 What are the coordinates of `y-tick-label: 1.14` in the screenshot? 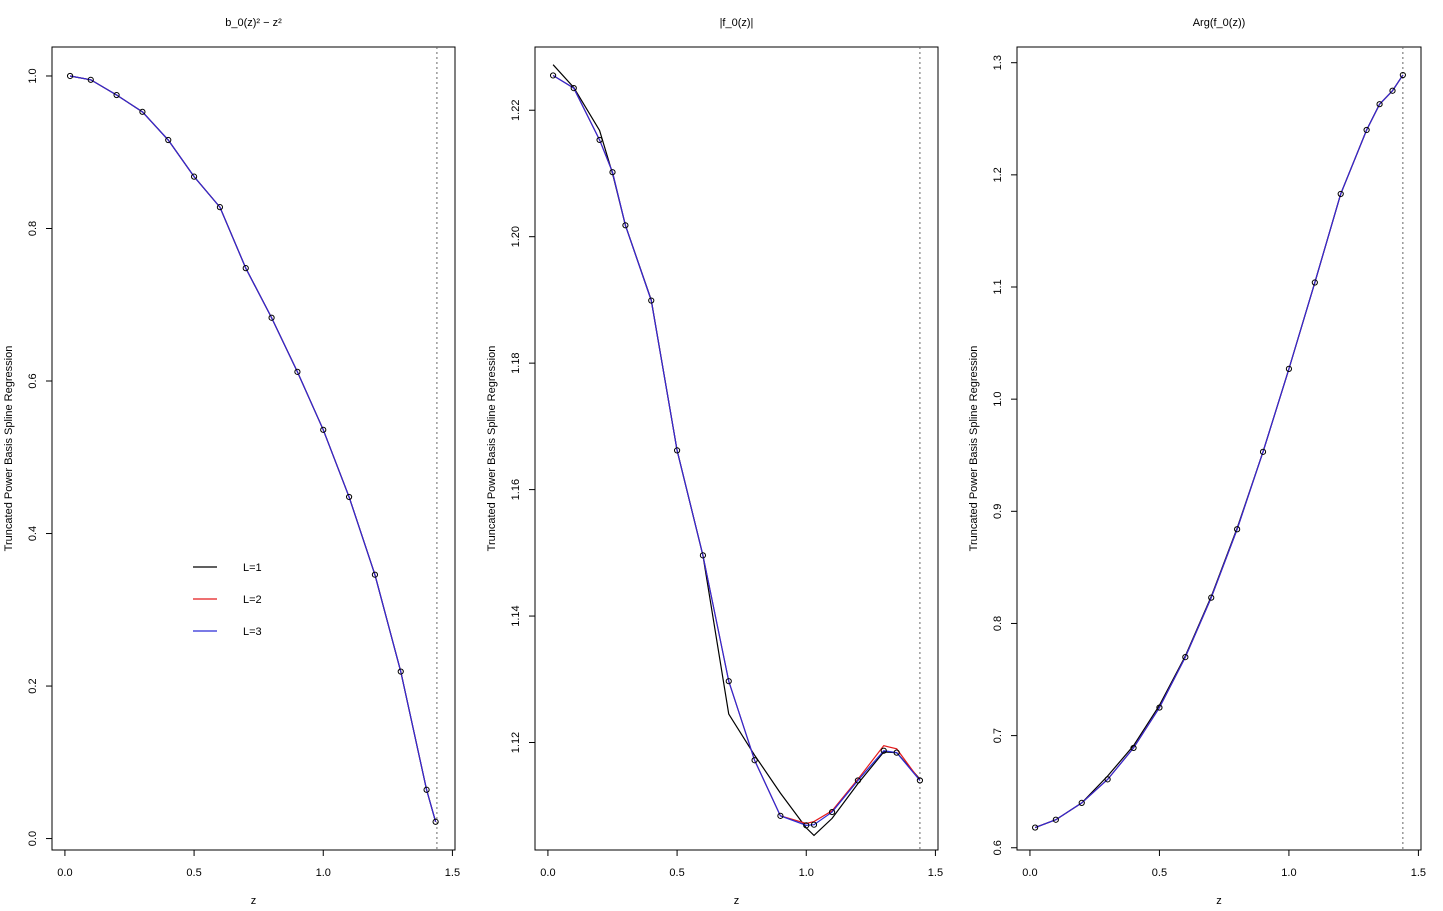 It's located at (516, 615).